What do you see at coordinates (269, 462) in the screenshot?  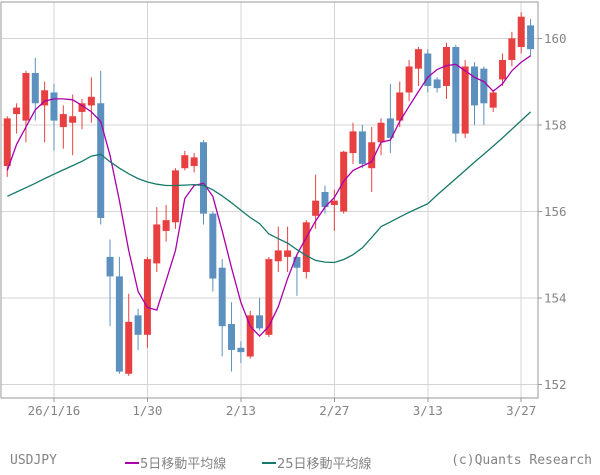 I see `ma25-line-swatch` at bounding box center [269, 462].